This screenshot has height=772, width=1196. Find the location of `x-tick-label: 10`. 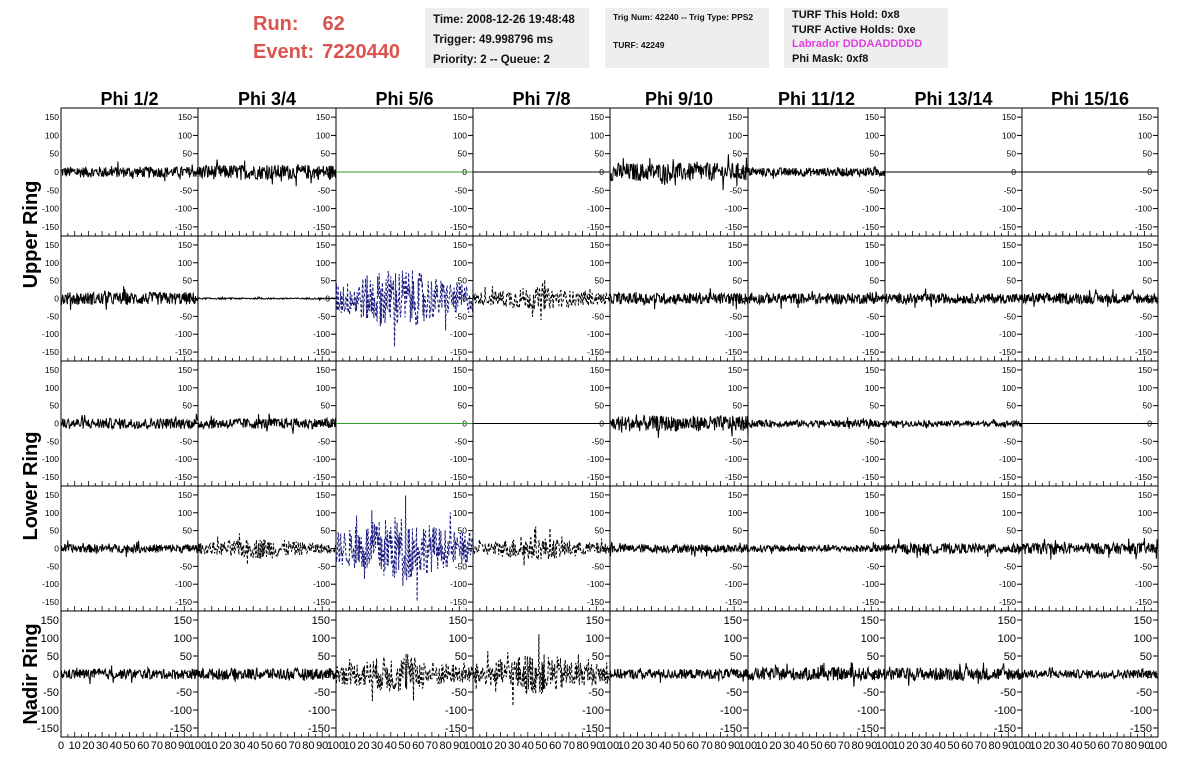

x-tick-label: 10 is located at coordinates (212, 746).